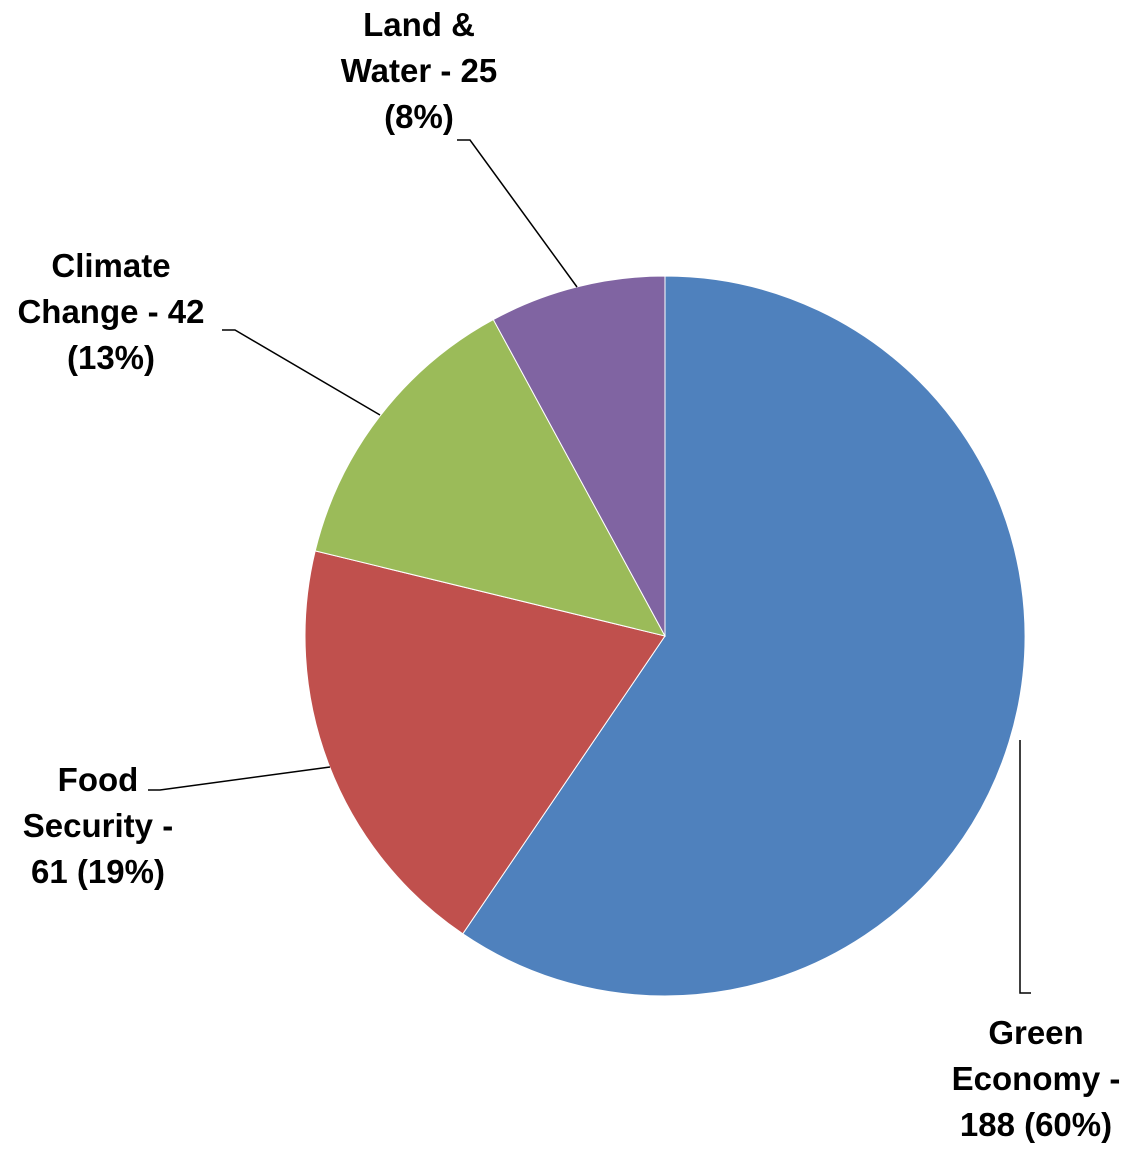 The width and height of the screenshot is (1128, 1157). What do you see at coordinates (239, 778) in the screenshot?
I see `leader-line-food-security` at bounding box center [239, 778].